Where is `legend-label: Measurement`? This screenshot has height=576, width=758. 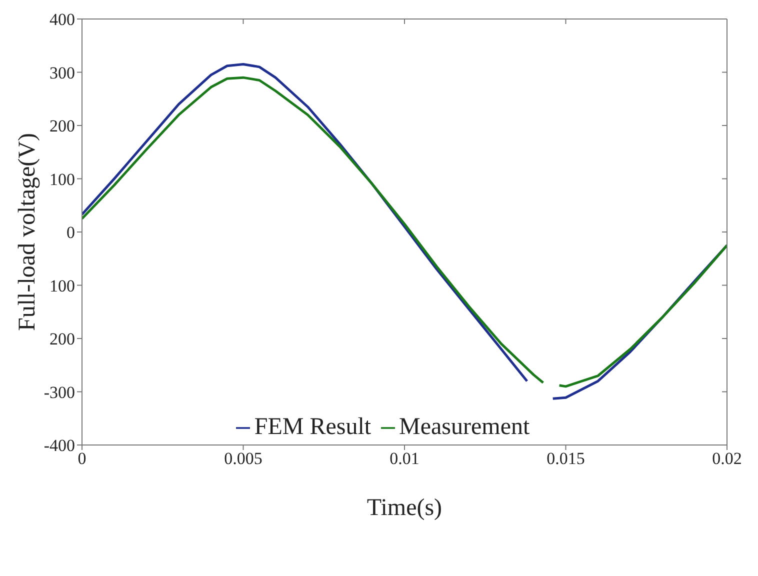 legend-label: Measurement is located at coordinates (464, 427).